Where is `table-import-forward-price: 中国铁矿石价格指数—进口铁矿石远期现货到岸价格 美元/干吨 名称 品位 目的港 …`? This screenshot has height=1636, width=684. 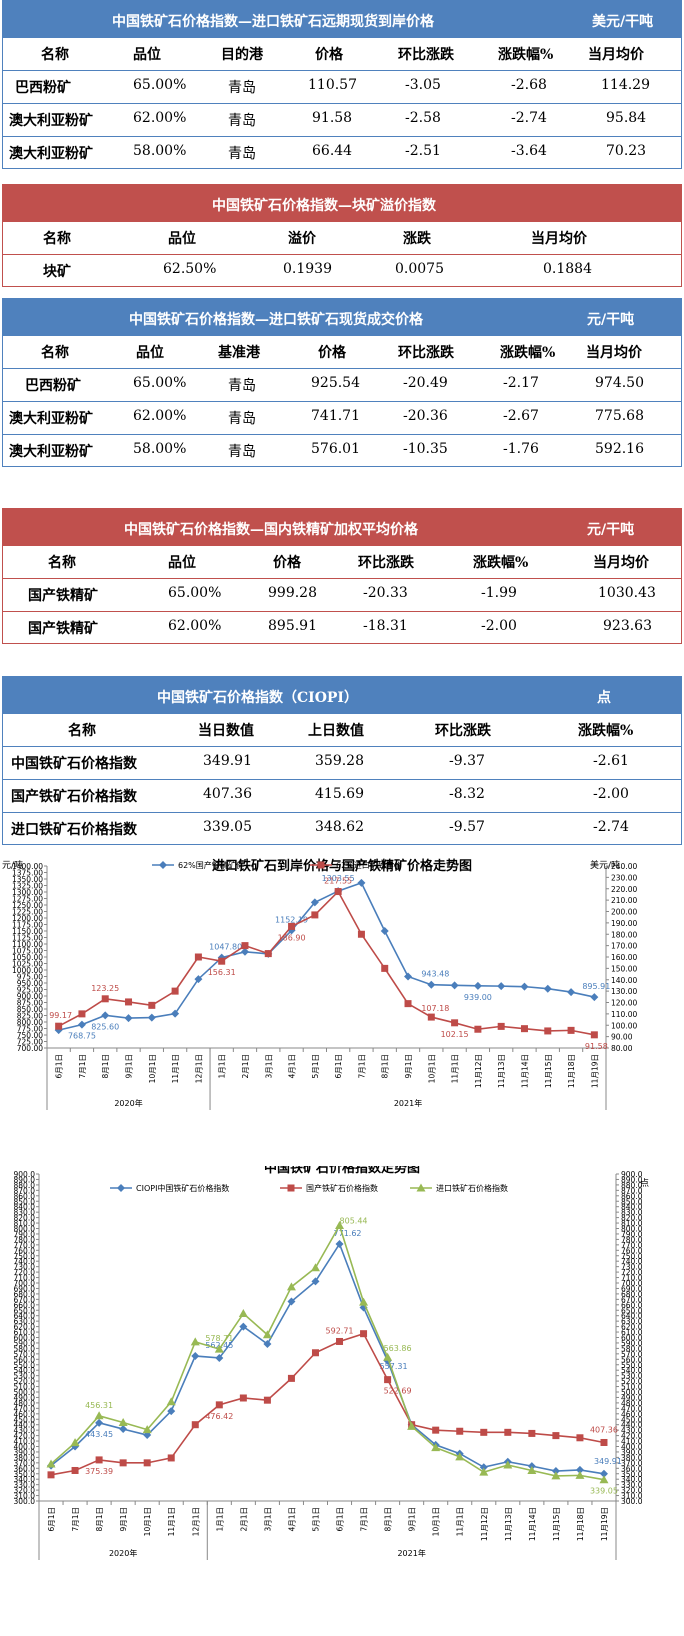 table-import-forward-price: 中国铁矿石价格指数—进口铁矿石远期现货到岸价格 美元/干吨 名称 品位 目的港 … is located at coordinates (342, 84).